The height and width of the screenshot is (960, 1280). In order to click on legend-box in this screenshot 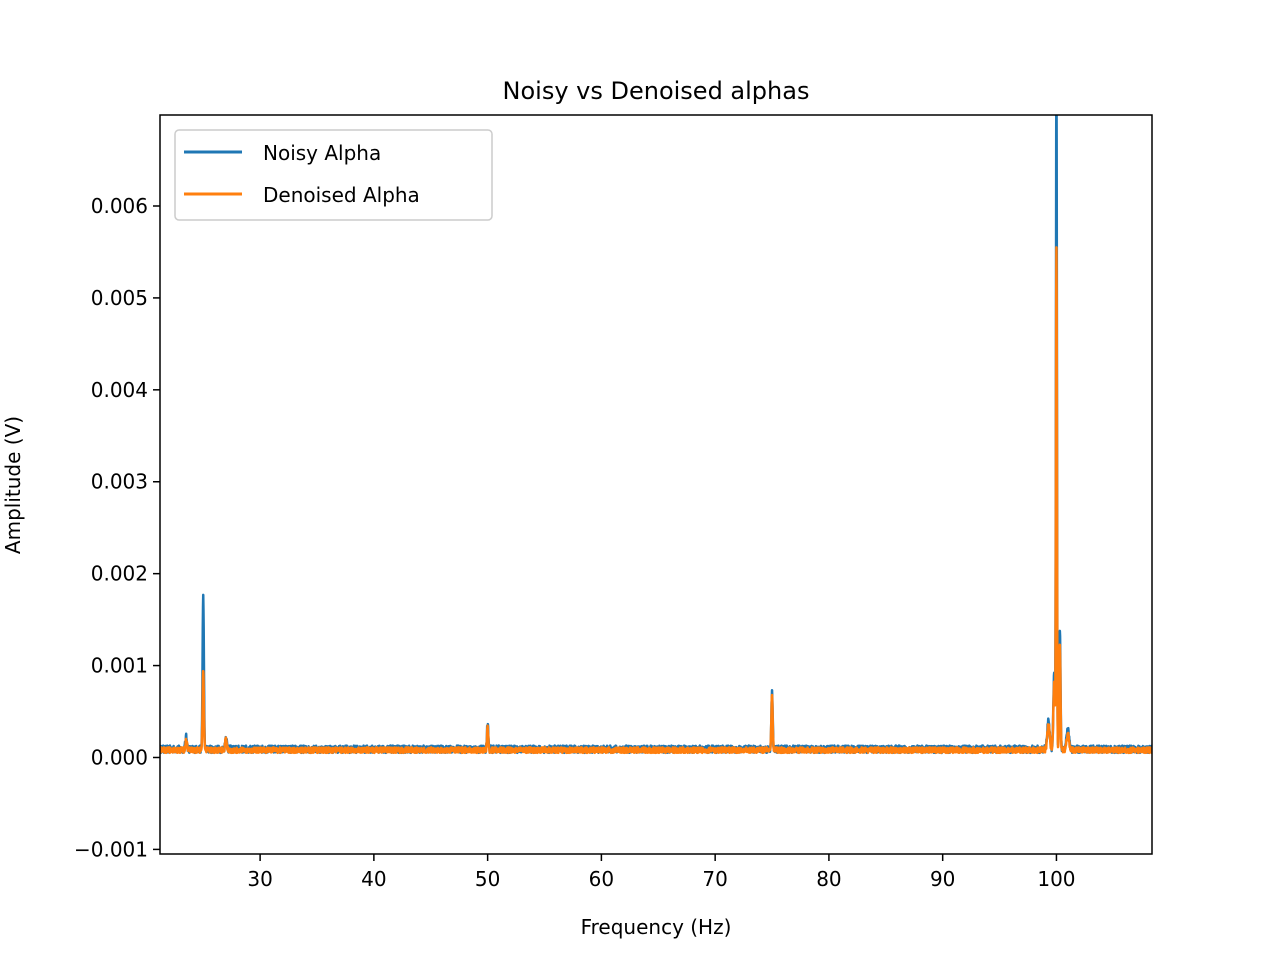, I will do `click(333, 175)`.